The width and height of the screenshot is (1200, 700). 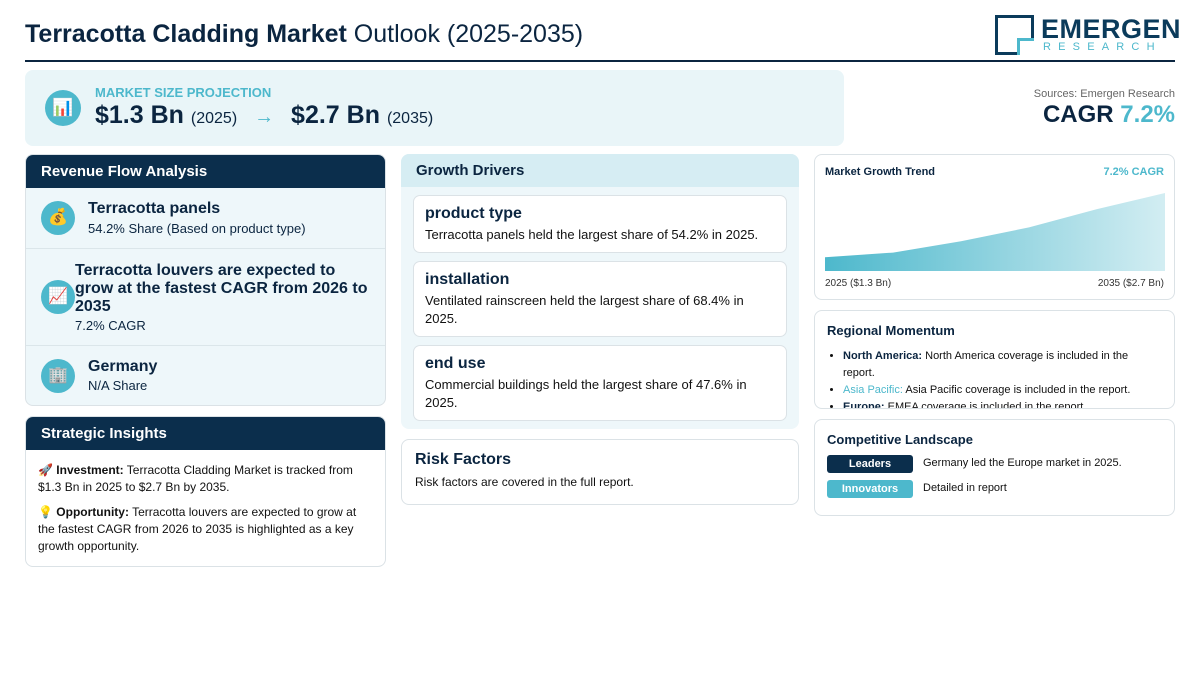 I want to click on title-rest: Outlook (2025-2035), so click(x=468, y=34).